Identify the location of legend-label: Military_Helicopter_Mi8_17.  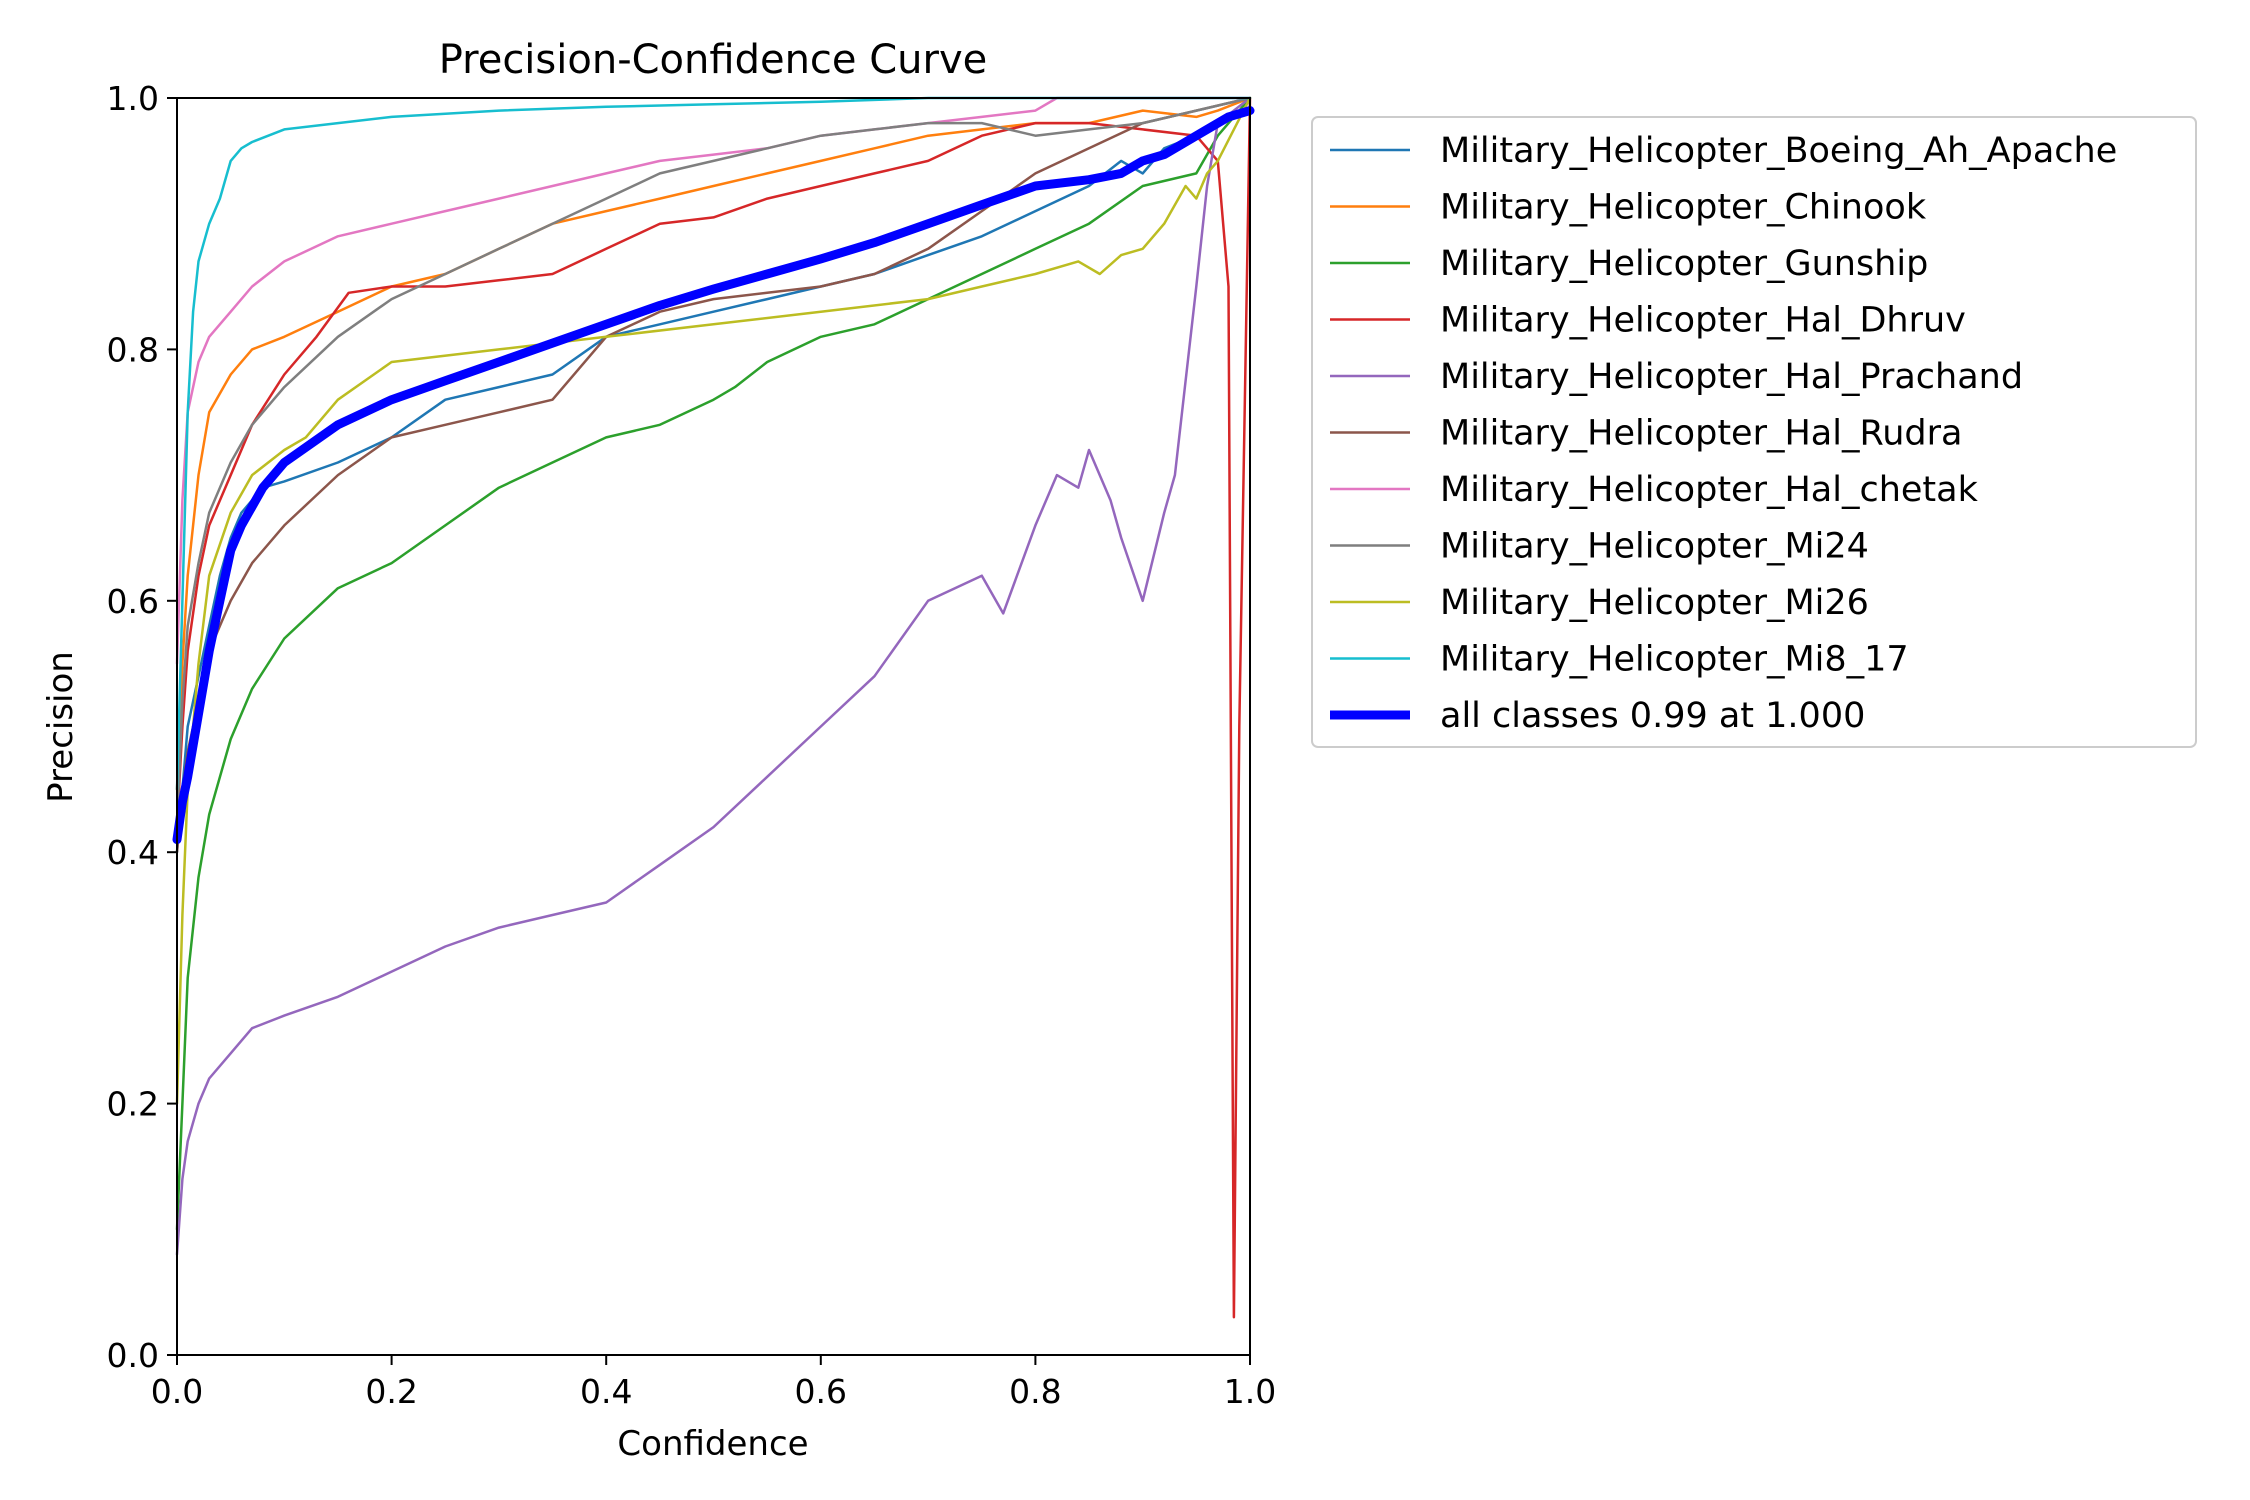
(1674, 660).